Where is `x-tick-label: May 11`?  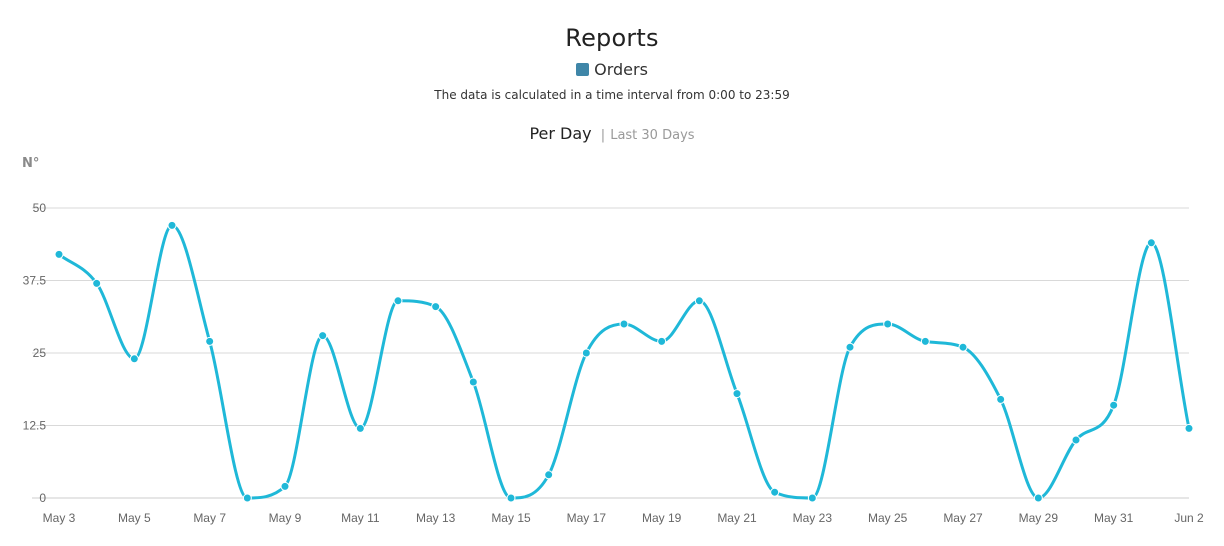 x-tick-label: May 11 is located at coordinates (360, 518).